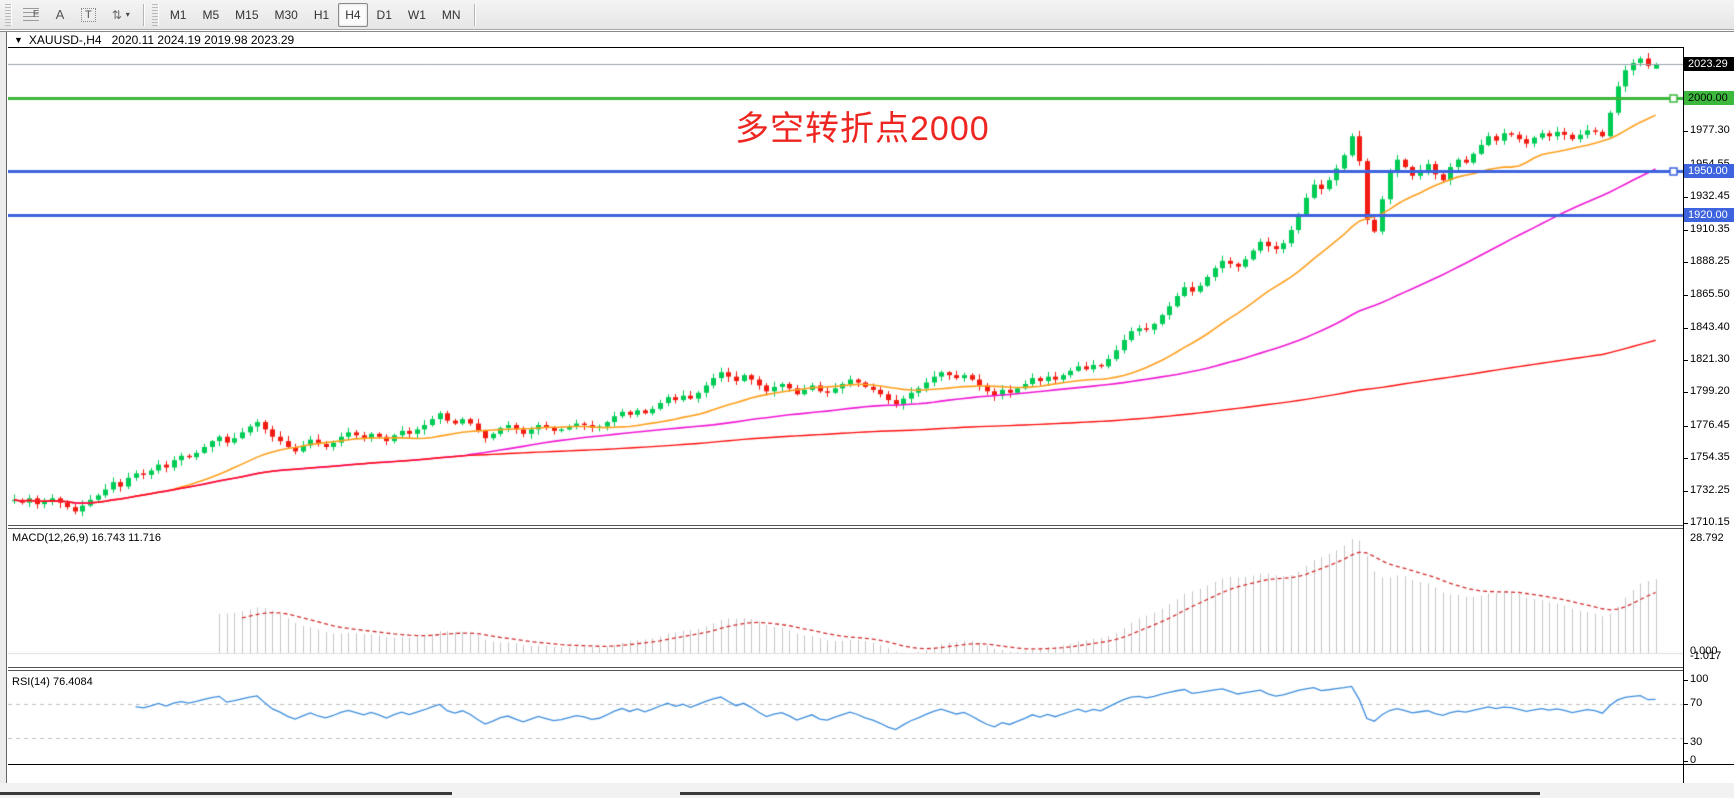 Image resolution: width=1734 pixels, height=798 pixels. What do you see at coordinates (1683, 415) in the screenshot?
I see `price-axis-border` at bounding box center [1683, 415].